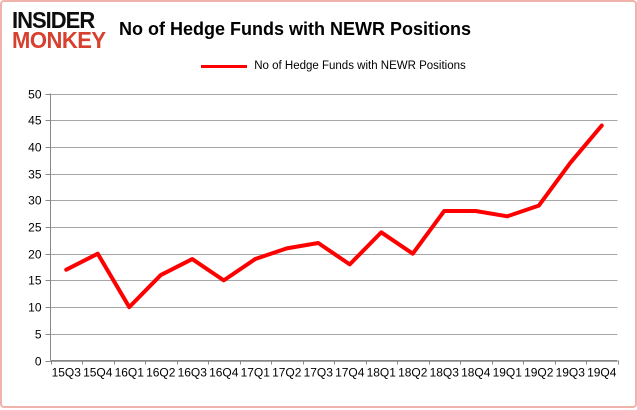 The width and height of the screenshot is (637, 410). What do you see at coordinates (360, 66) in the screenshot?
I see `legend-label: No of Hedge Funds with NEWR Positions` at bounding box center [360, 66].